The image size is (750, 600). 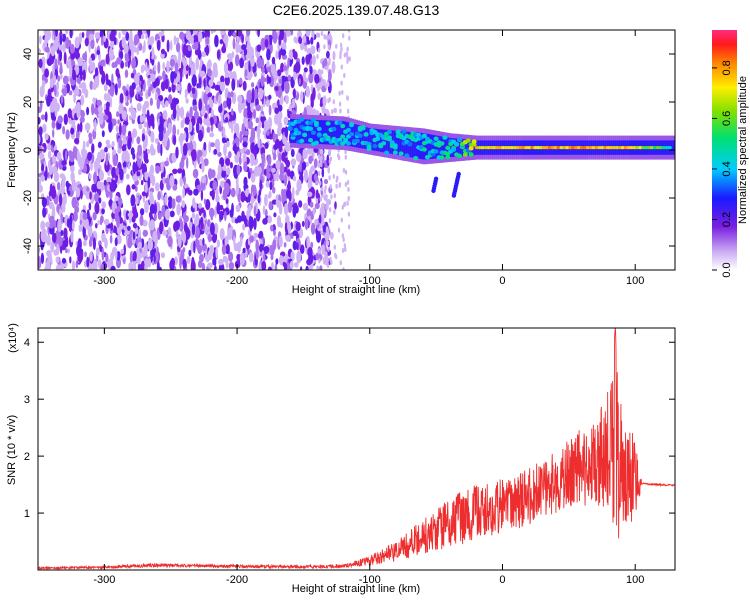 What do you see at coordinates (28, 54) in the screenshot?
I see `y-tick-label: 40` at bounding box center [28, 54].